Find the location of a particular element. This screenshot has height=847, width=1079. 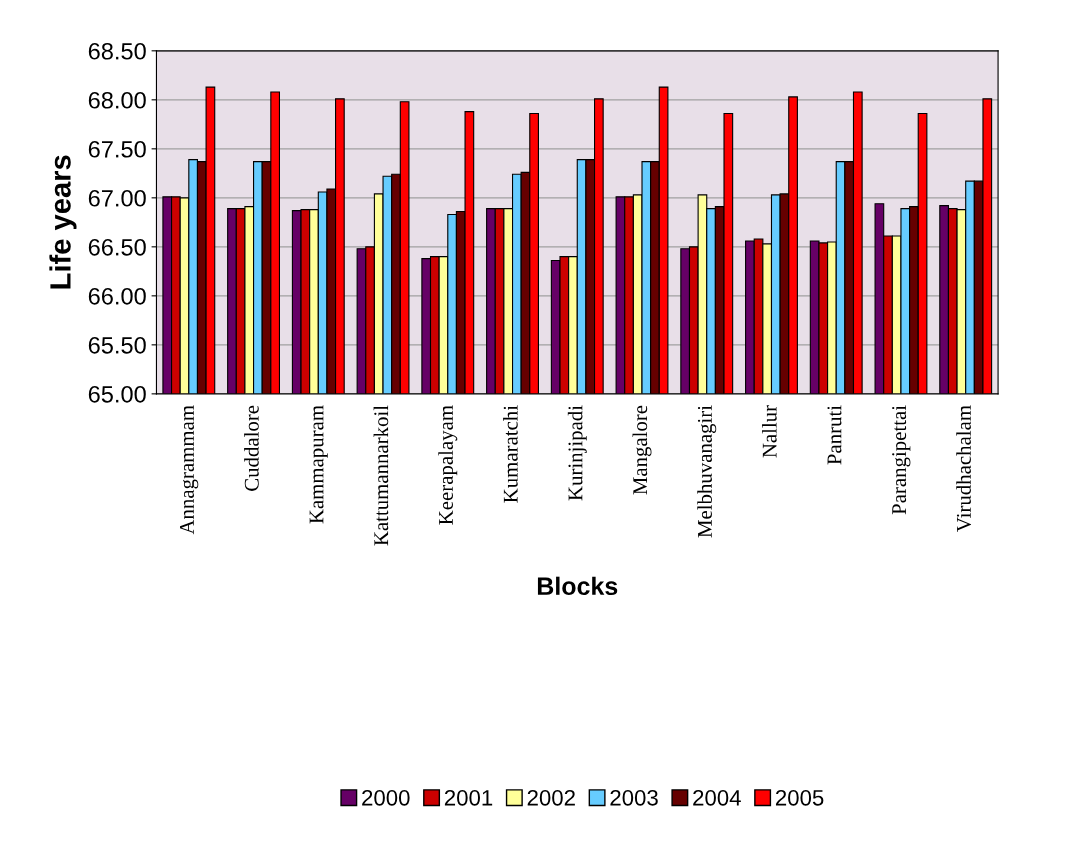

x-tick-label: Kurinjipadi is located at coordinates (577, 453).